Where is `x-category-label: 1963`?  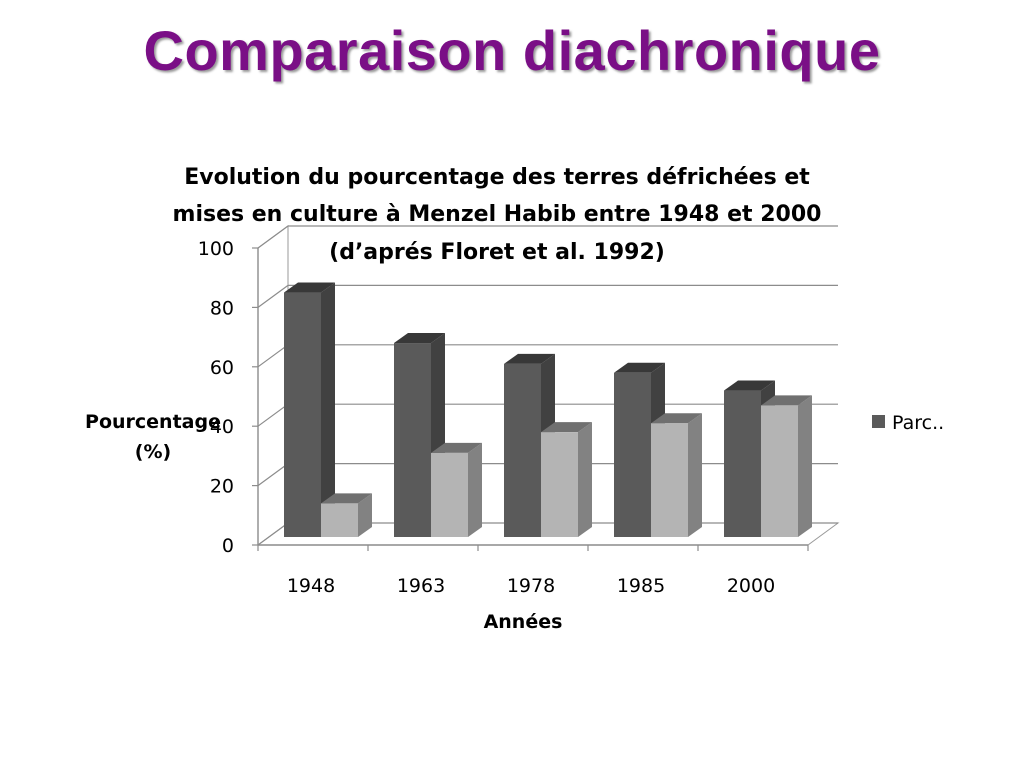 x-category-label: 1963 is located at coordinates (421, 586).